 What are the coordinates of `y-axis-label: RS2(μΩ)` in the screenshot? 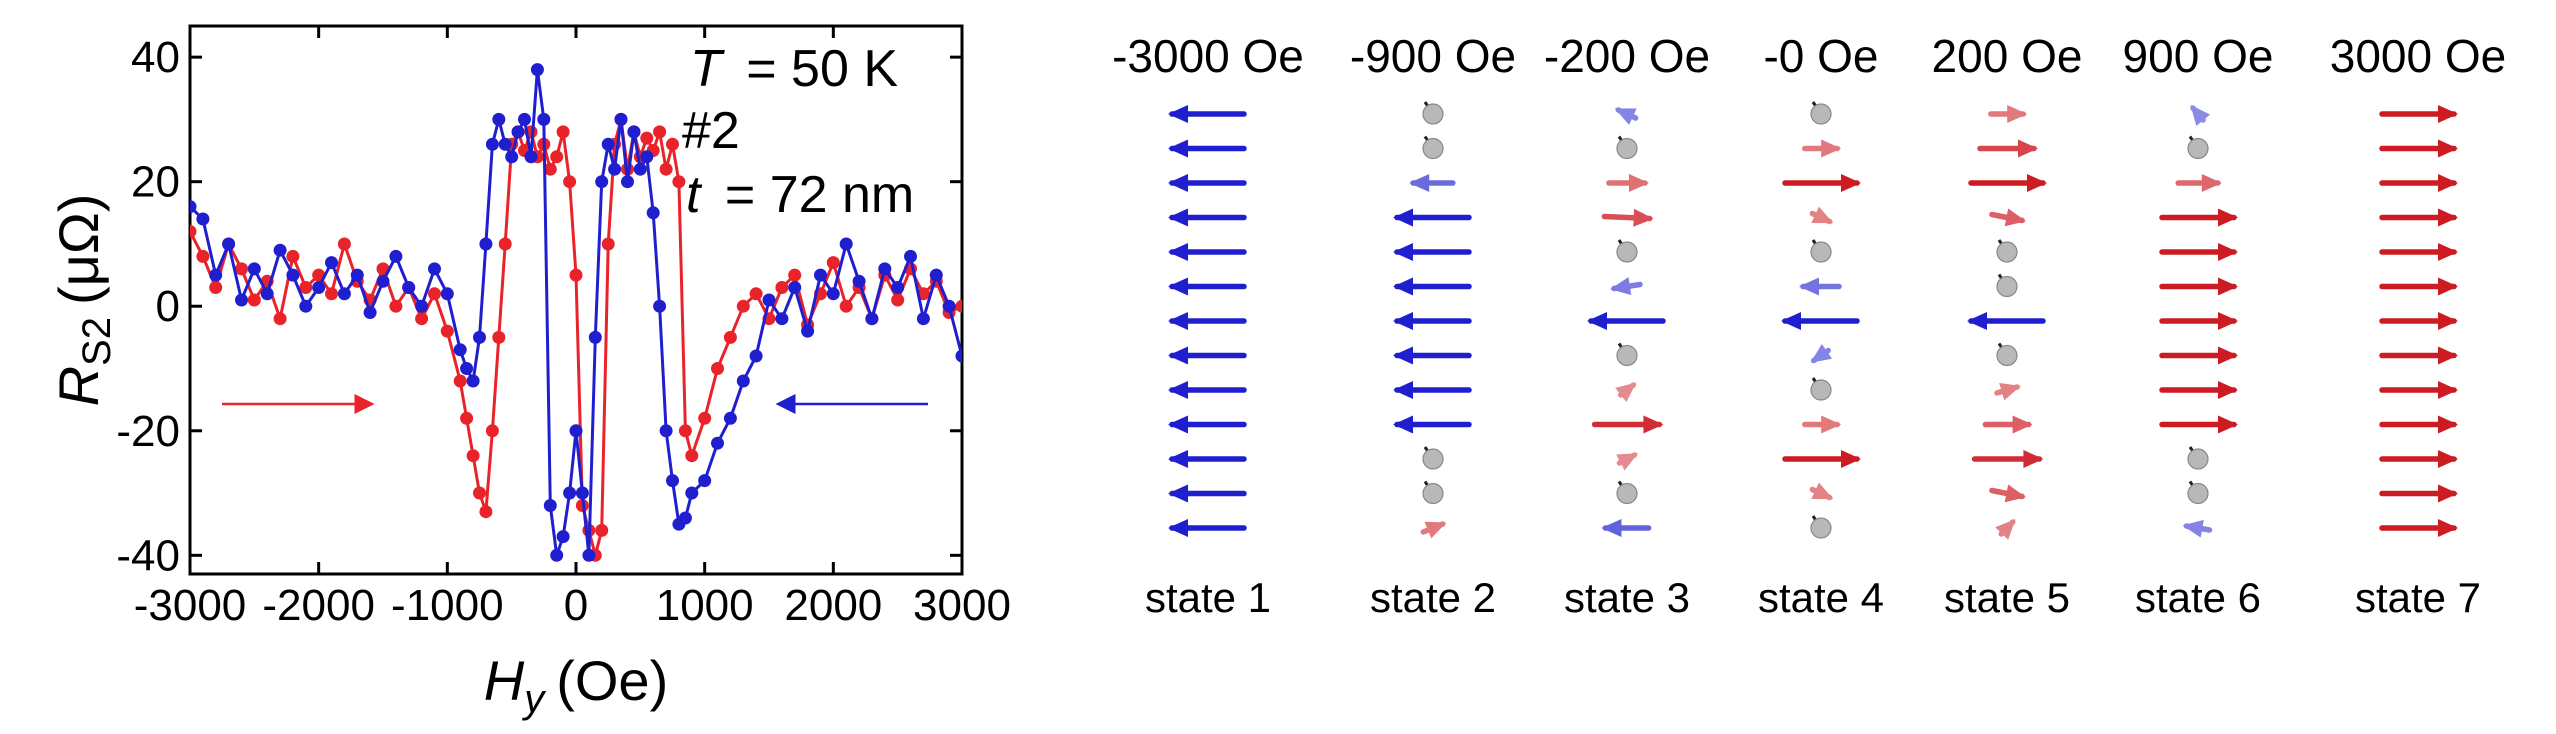 It's located at (83, 300).